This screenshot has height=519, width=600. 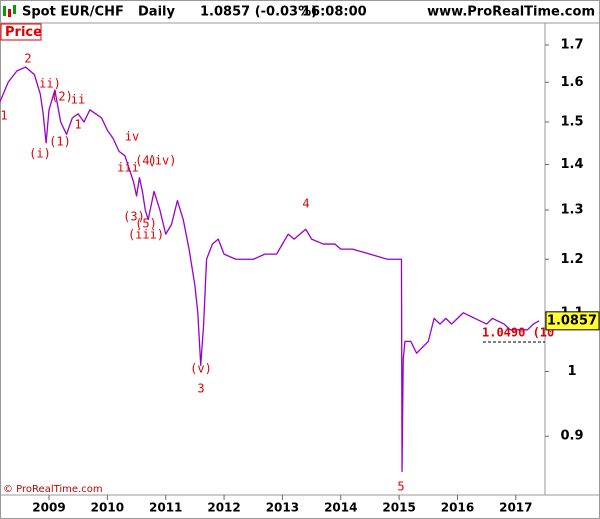 I want to click on wave-label: ii, so click(x=78, y=100).